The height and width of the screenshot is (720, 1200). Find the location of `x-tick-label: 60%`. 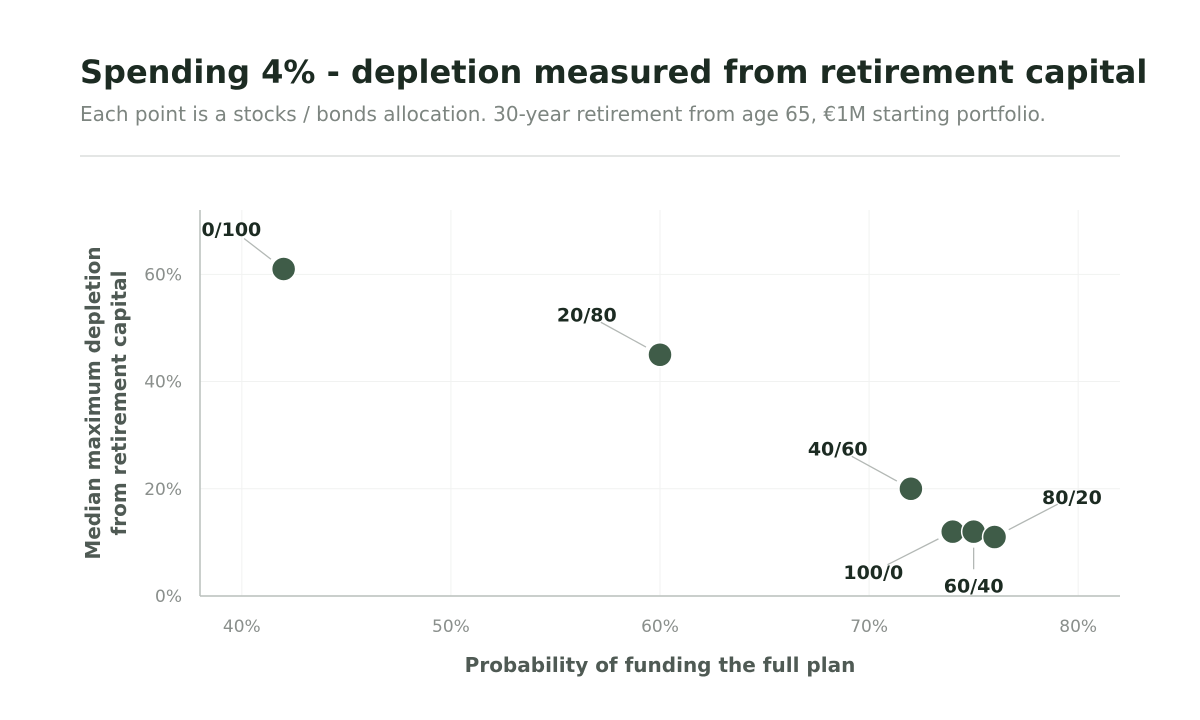

x-tick-label: 60% is located at coordinates (660, 627).